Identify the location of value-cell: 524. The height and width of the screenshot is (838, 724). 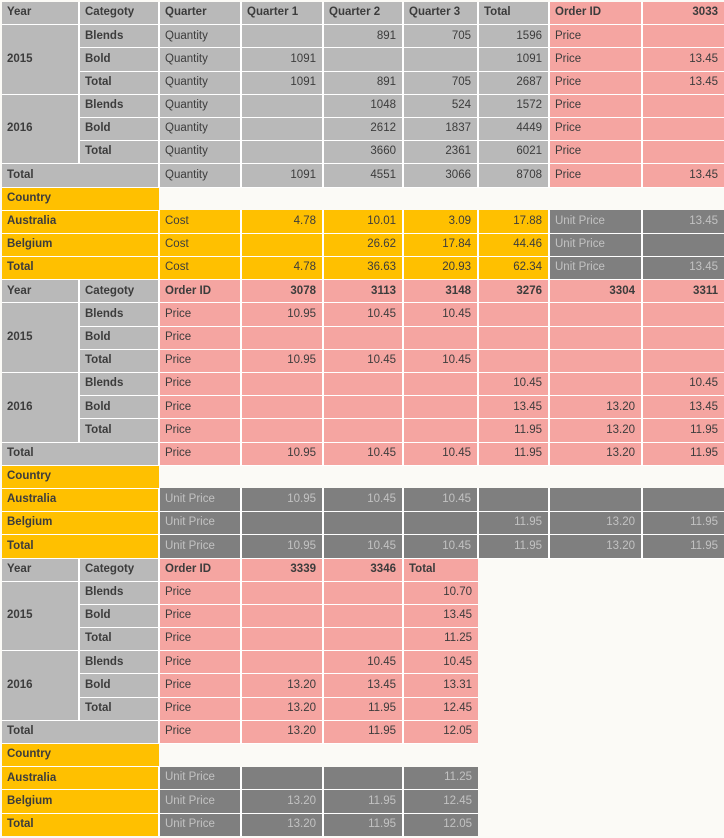
(441, 106).